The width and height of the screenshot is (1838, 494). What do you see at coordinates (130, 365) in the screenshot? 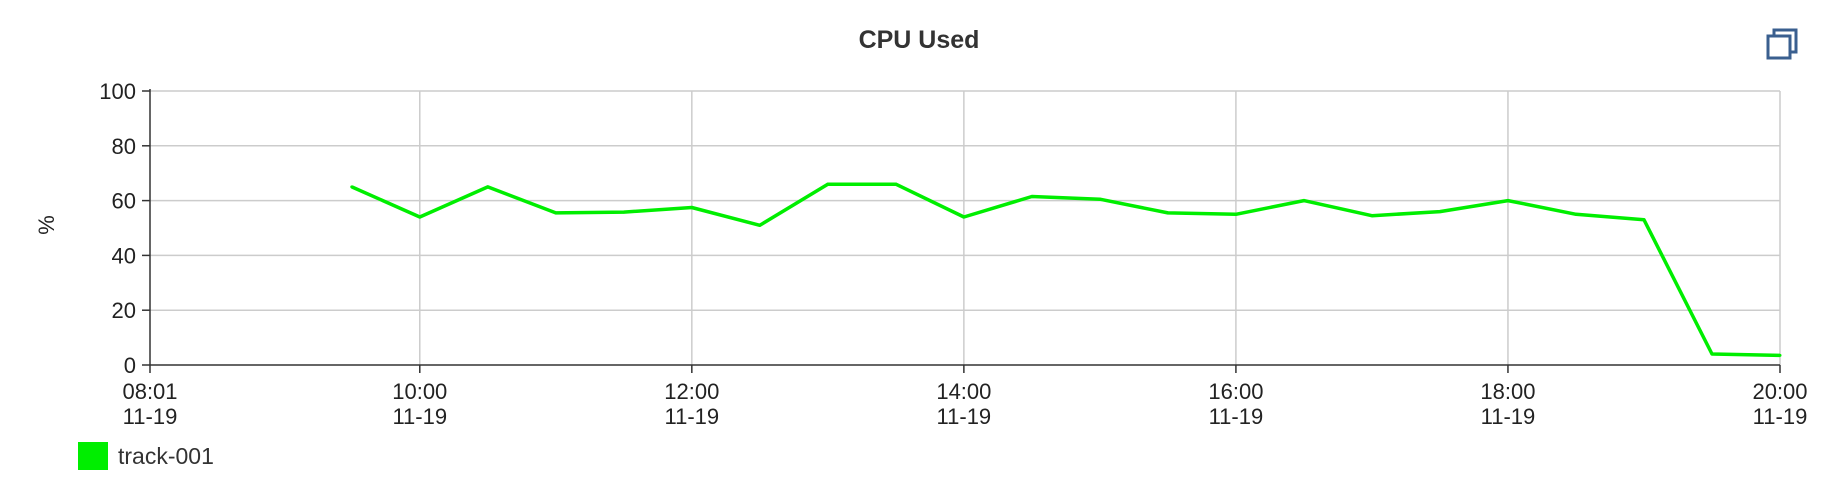
I see `y-tick-label: 0` at bounding box center [130, 365].